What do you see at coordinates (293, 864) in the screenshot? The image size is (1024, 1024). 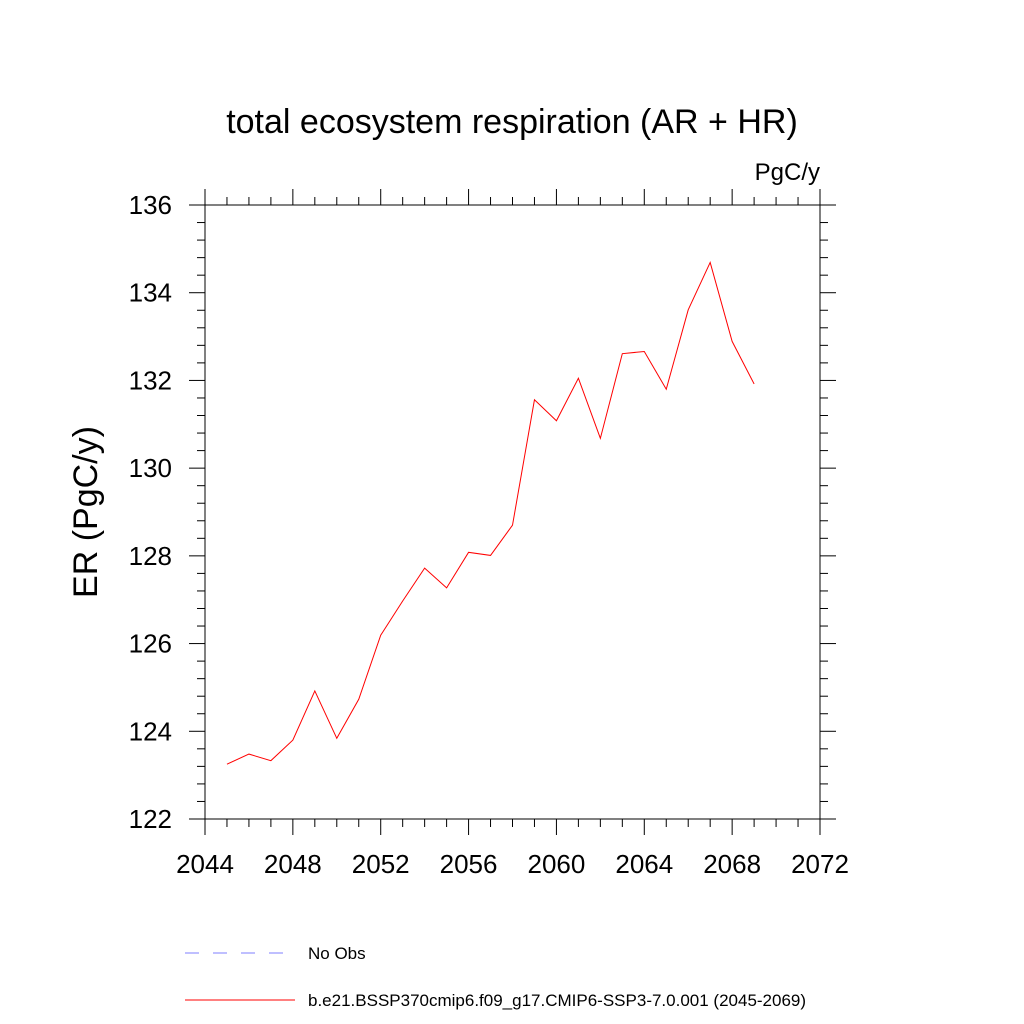 I see `x-tick-label: 2048` at bounding box center [293, 864].